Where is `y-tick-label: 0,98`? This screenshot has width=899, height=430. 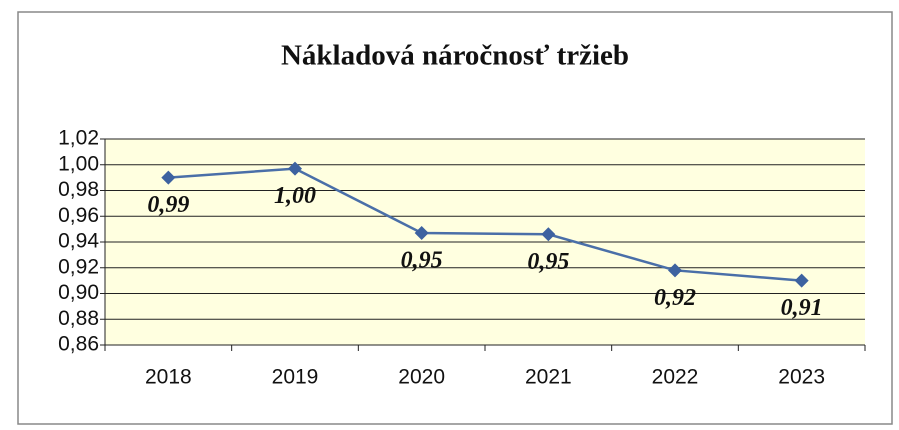 y-tick-label: 0,98 is located at coordinates (78, 189).